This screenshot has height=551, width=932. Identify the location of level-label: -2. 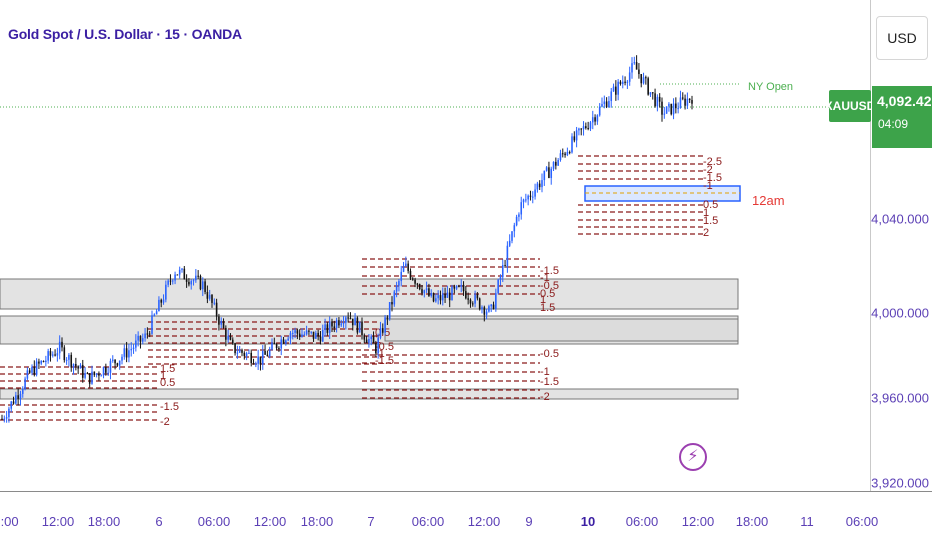
(708, 170).